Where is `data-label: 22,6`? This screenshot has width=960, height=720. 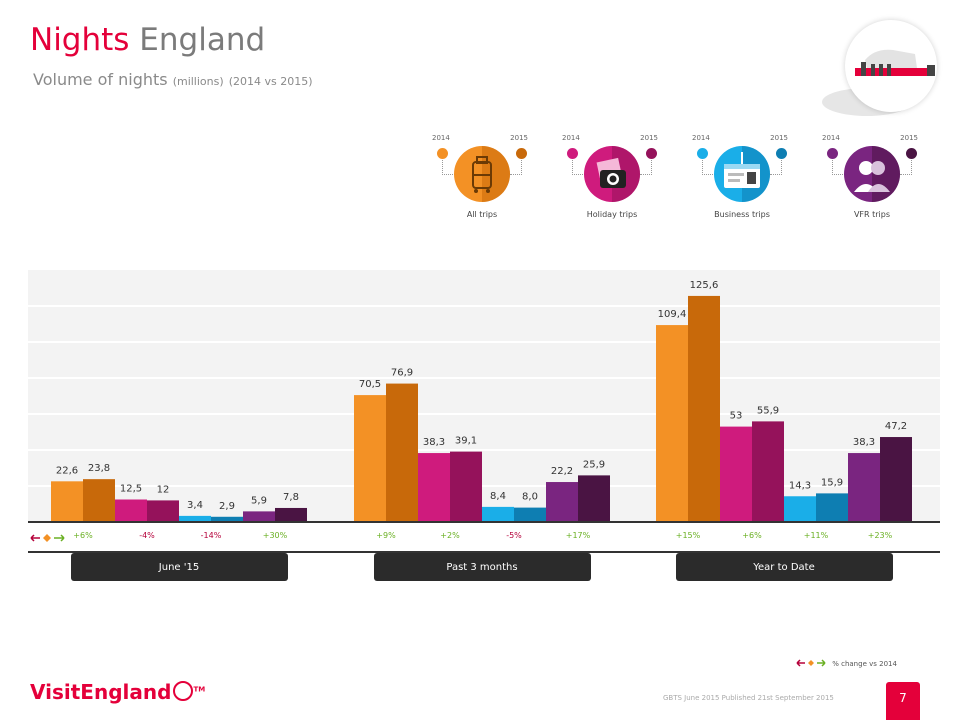
data-label: 22,6 is located at coordinates (67, 470).